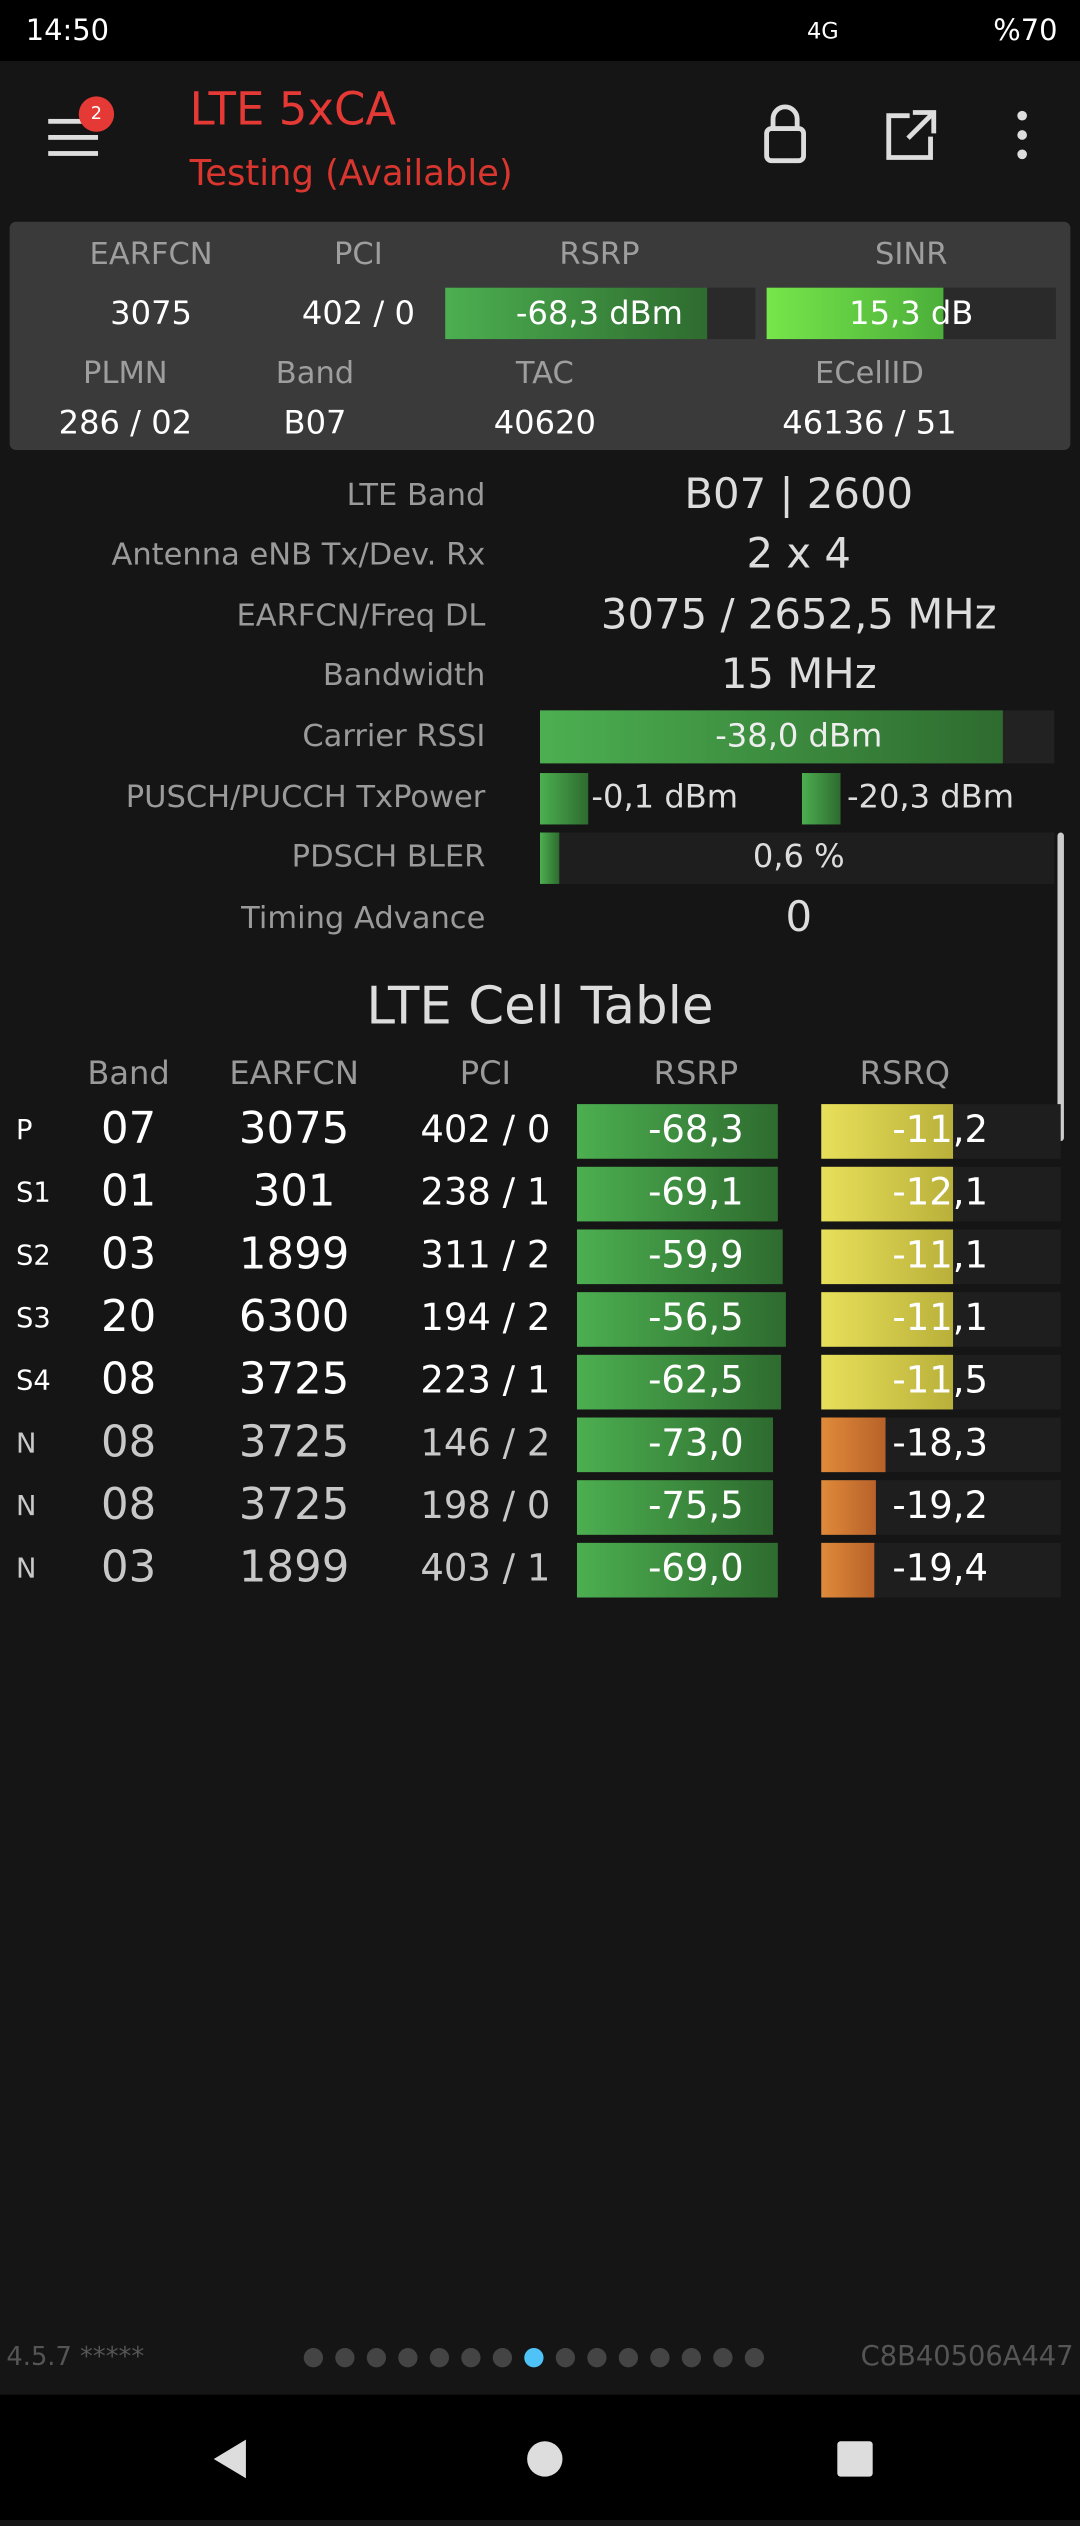 The image size is (1080, 2526). What do you see at coordinates (940, 1380) in the screenshot?
I see `cell-rsrq: -11,5` at bounding box center [940, 1380].